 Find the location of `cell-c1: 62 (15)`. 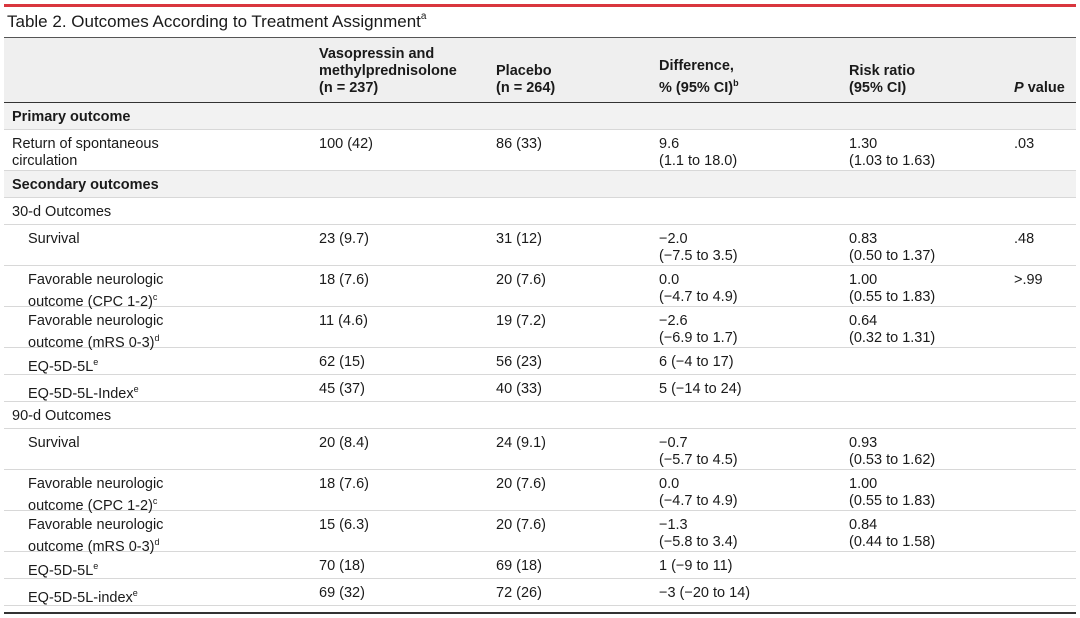

cell-c1: 62 (15) is located at coordinates (342, 362).